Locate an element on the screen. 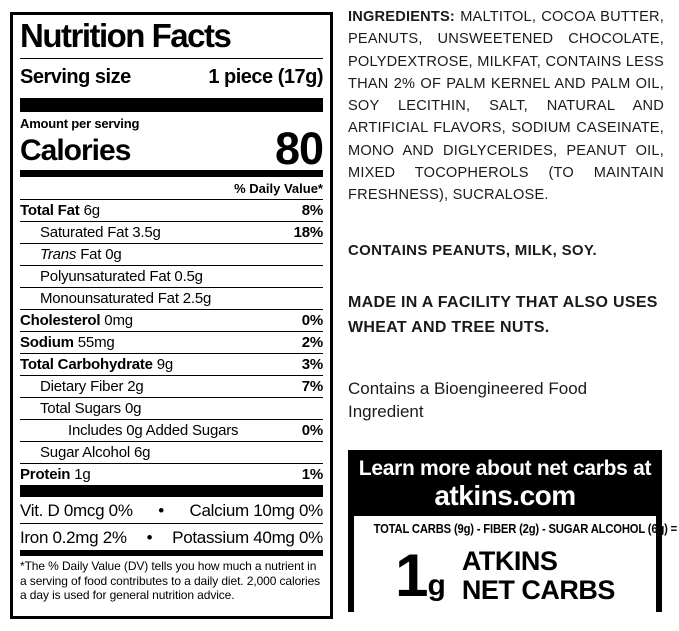 This screenshot has height=631, width=679. nutrient-name-amount: Cholesterol 0mg is located at coordinates (76, 320).